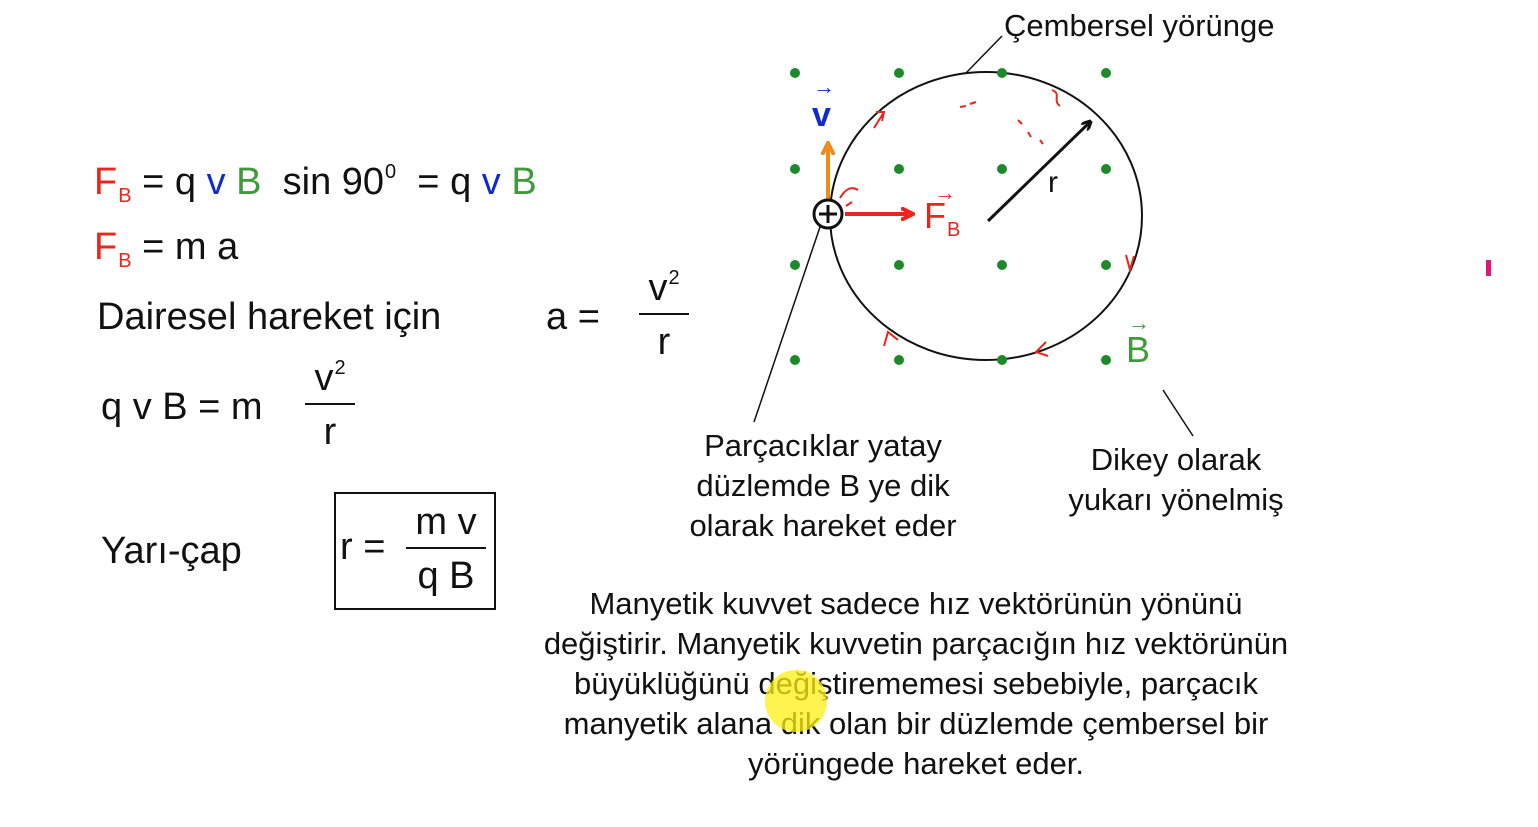 The height and width of the screenshot is (827, 1538). Describe the element at coordinates (828, 214) in the screenshot. I see `positive-charge-icon` at that location.